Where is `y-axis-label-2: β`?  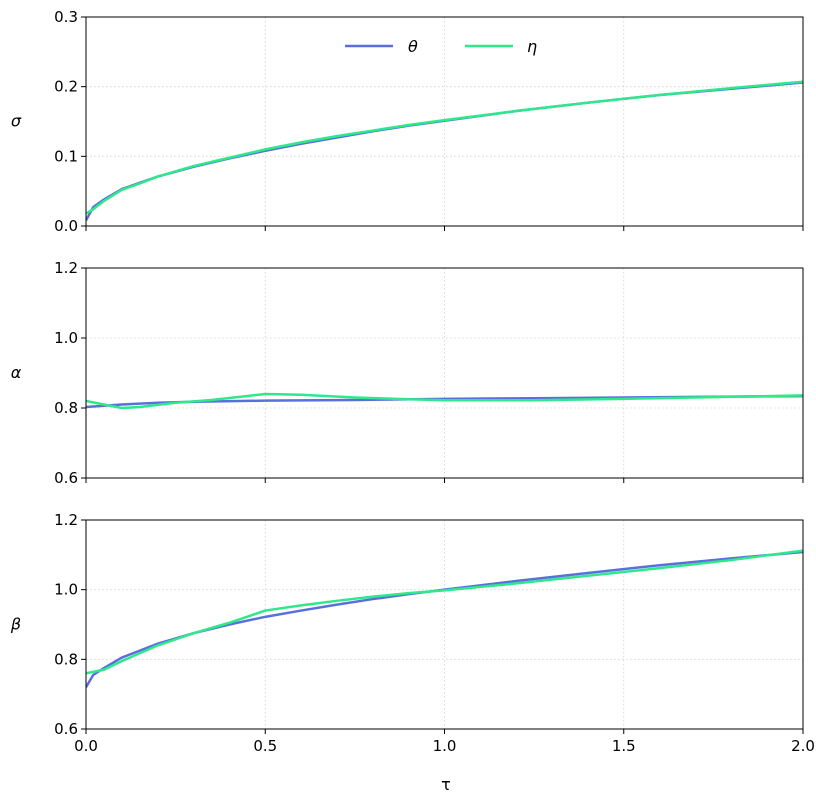
y-axis-label-2: β is located at coordinates (15, 624).